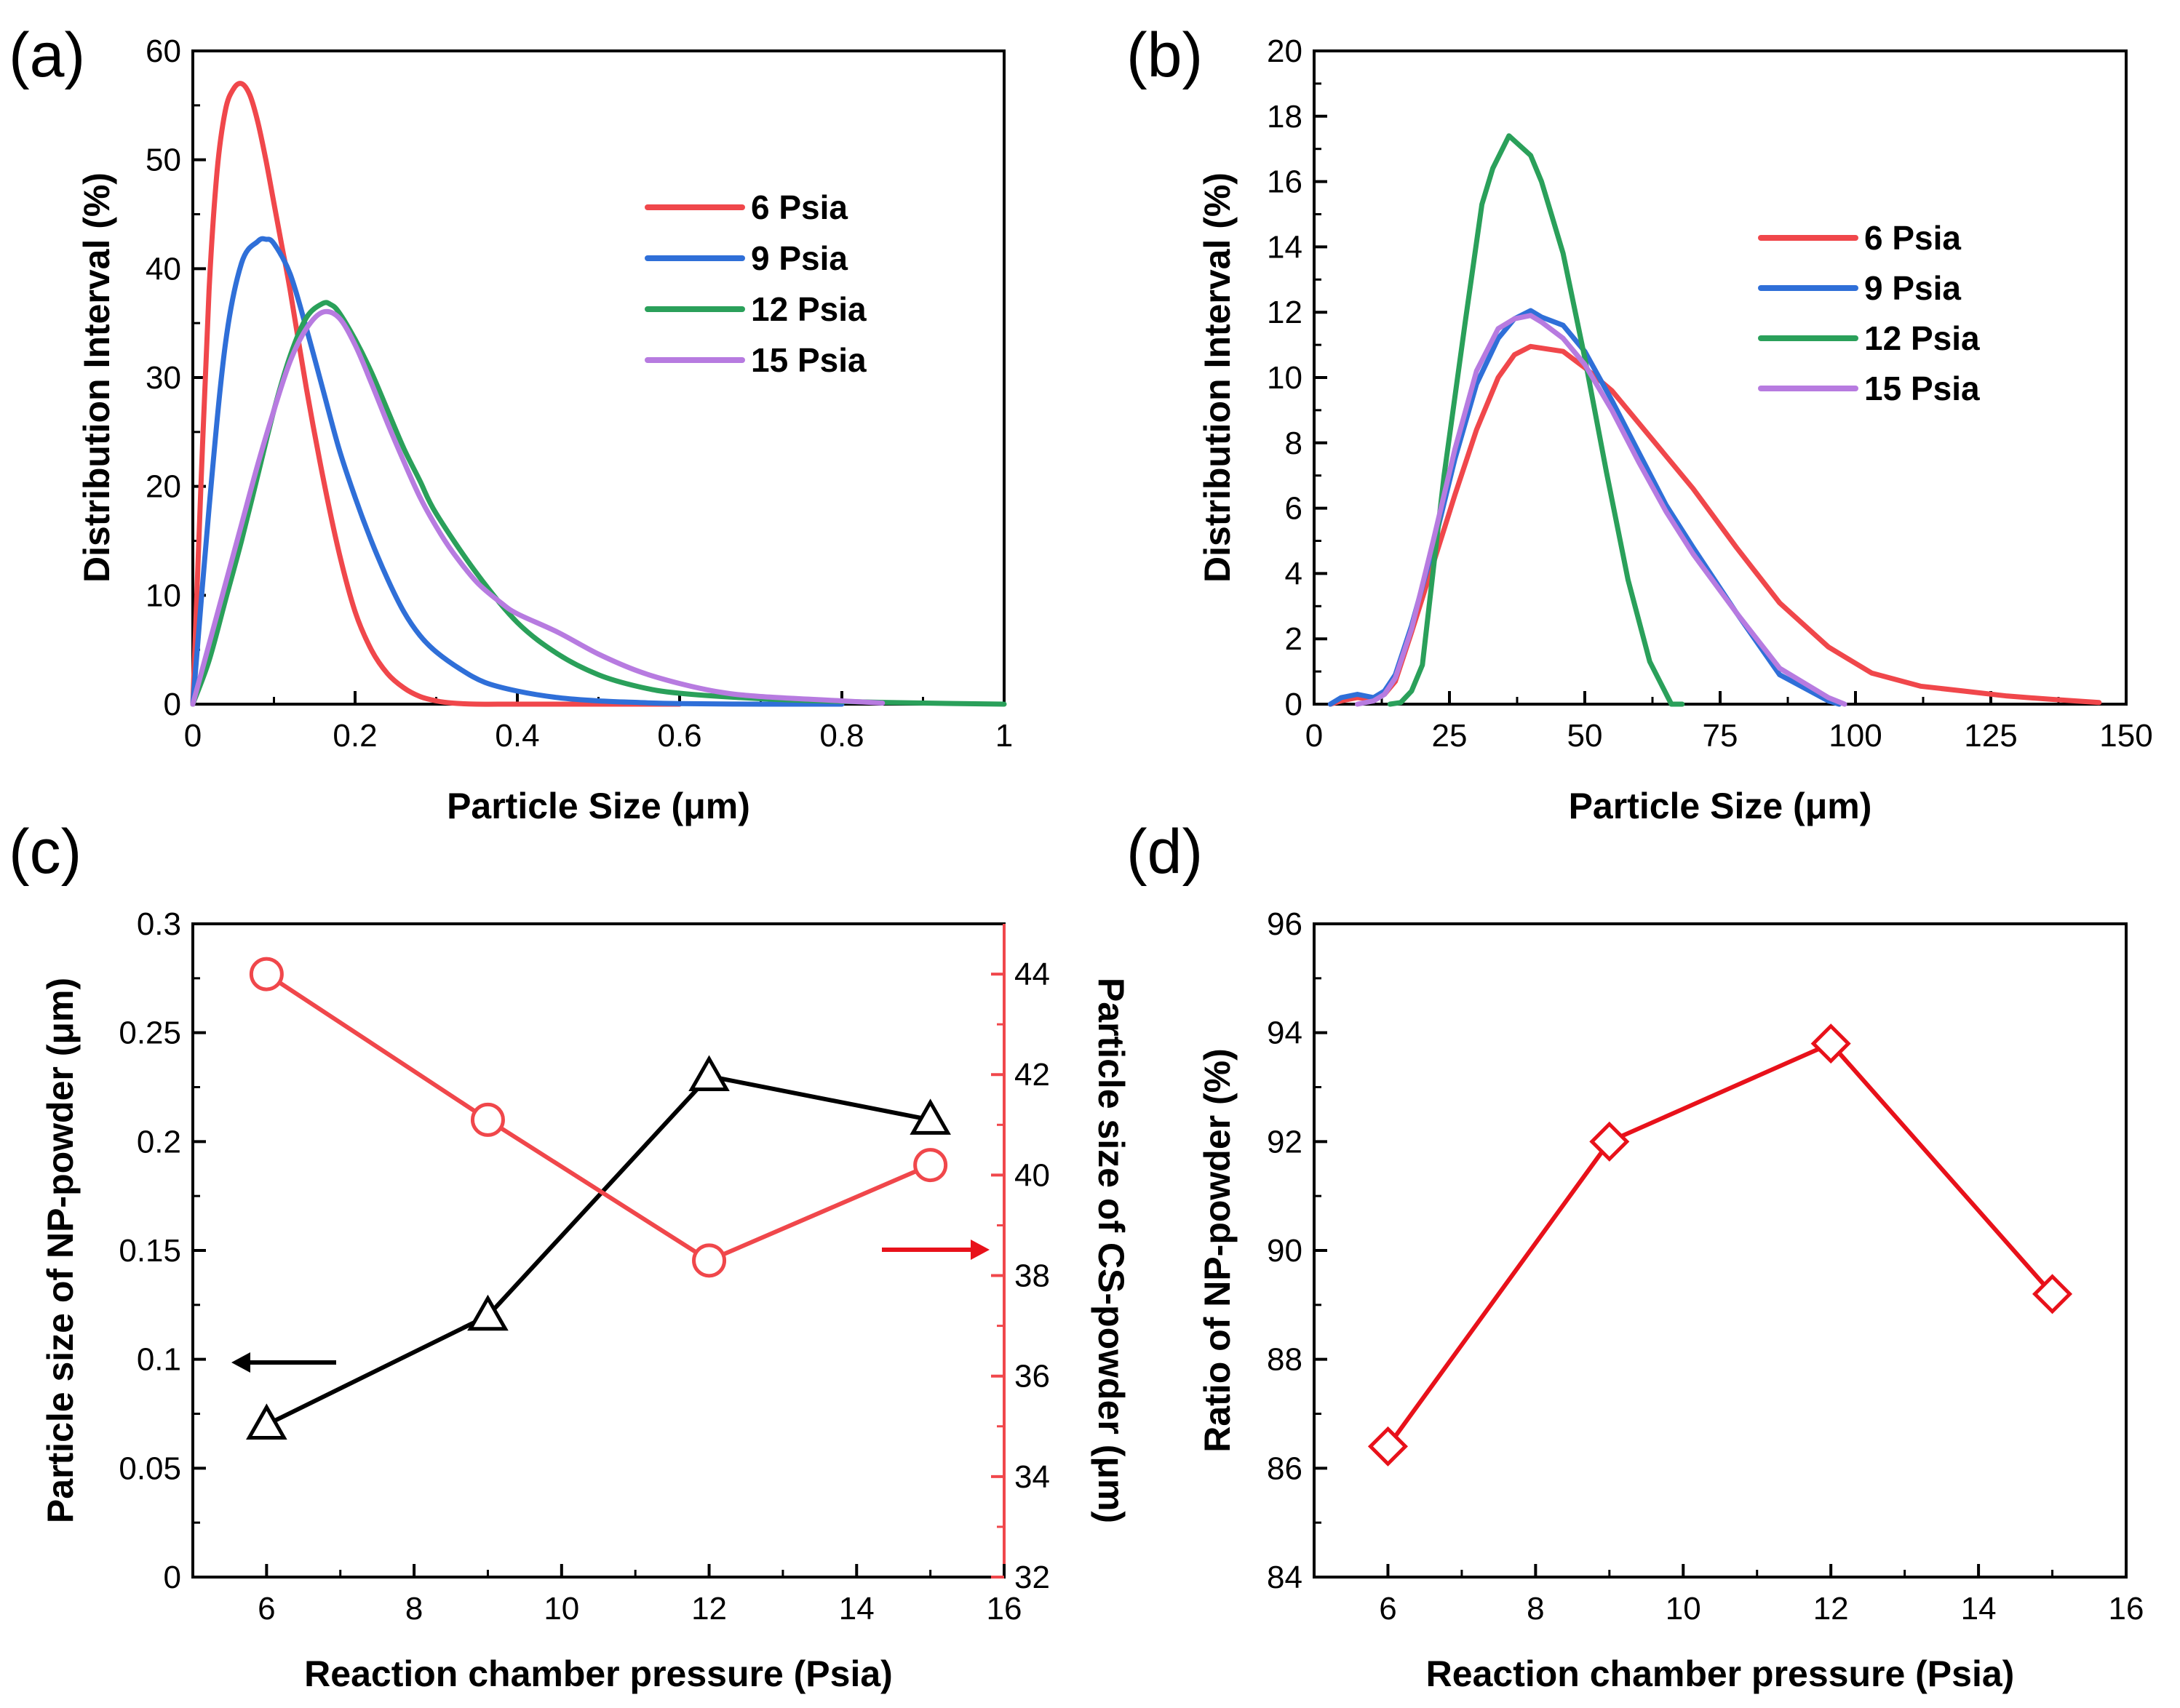  Describe the element at coordinates (1032, 1577) in the screenshot. I see `y-right-tick-label: 32` at that location.